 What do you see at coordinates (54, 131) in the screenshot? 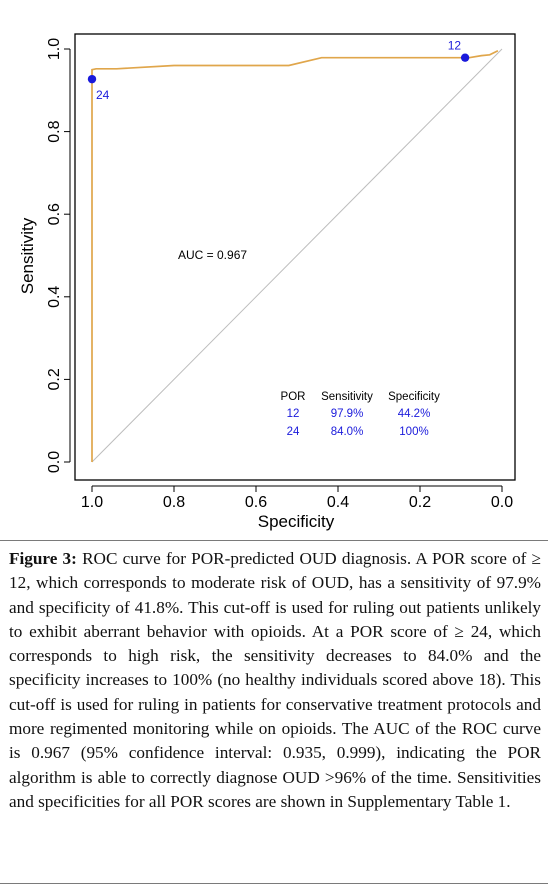
I see `y-tick-label: 0.8` at bounding box center [54, 131].